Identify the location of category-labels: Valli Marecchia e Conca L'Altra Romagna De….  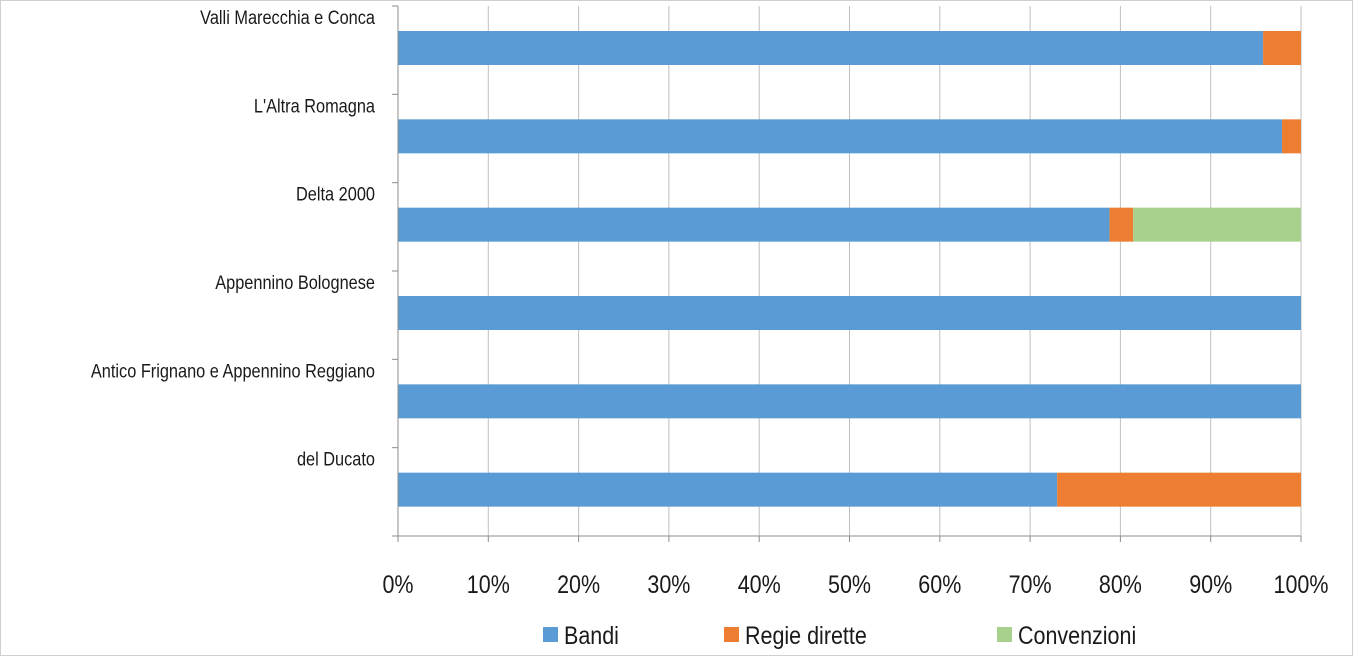
(233, 238).